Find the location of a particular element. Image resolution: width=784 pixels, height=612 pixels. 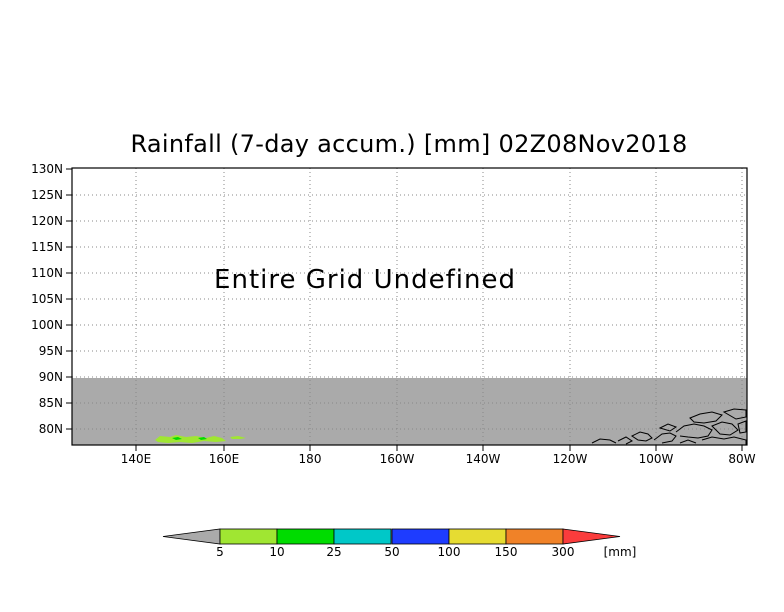

lon-label: 160W is located at coordinates (397, 459).